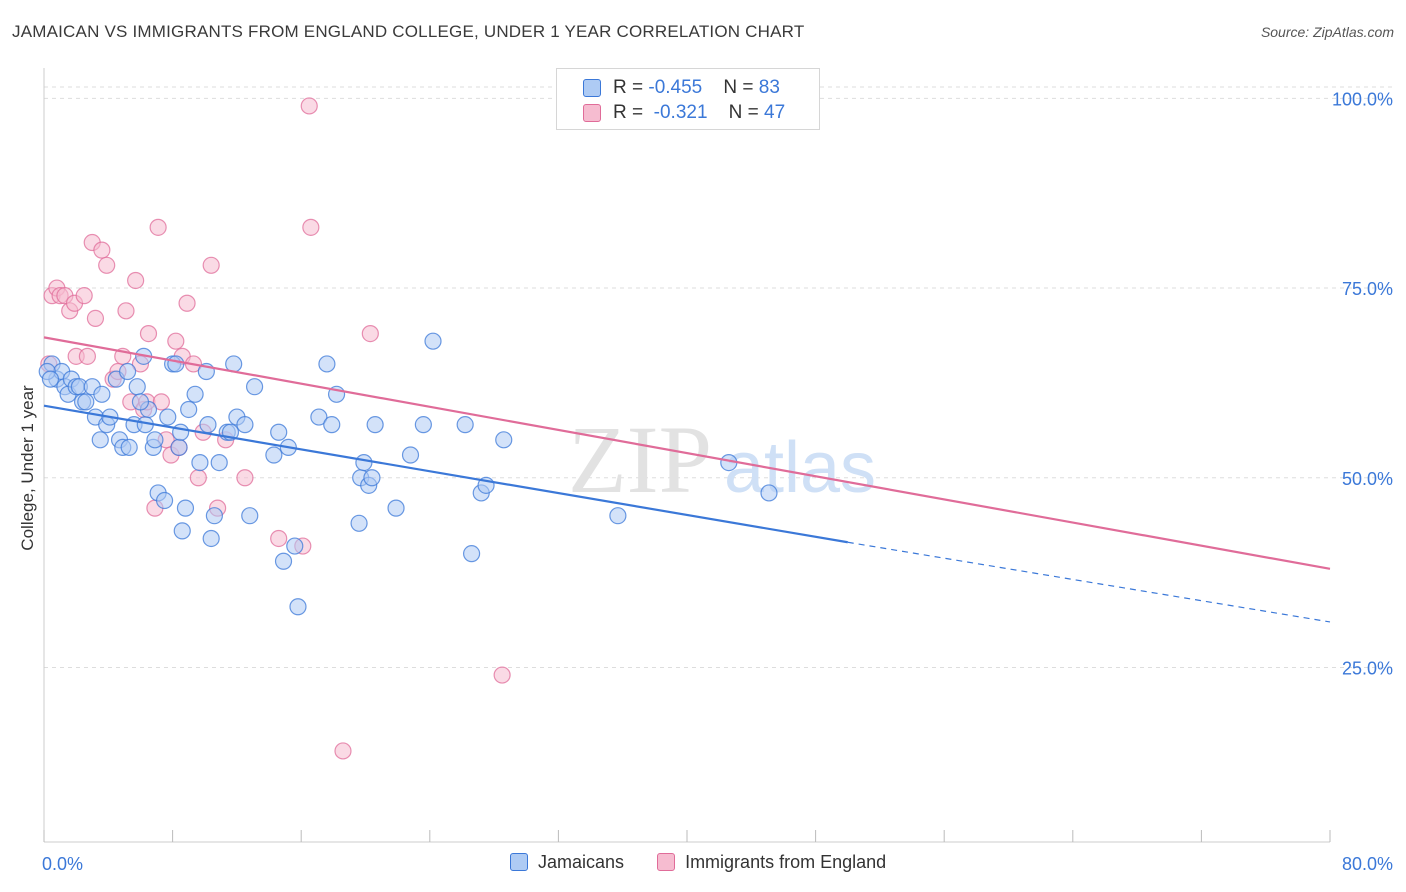 Image resolution: width=1406 pixels, height=892 pixels. What do you see at coordinates (27, 468) in the screenshot?
I see `y-axis-label: College, Under 1 year` at bounding box center [27, 468].